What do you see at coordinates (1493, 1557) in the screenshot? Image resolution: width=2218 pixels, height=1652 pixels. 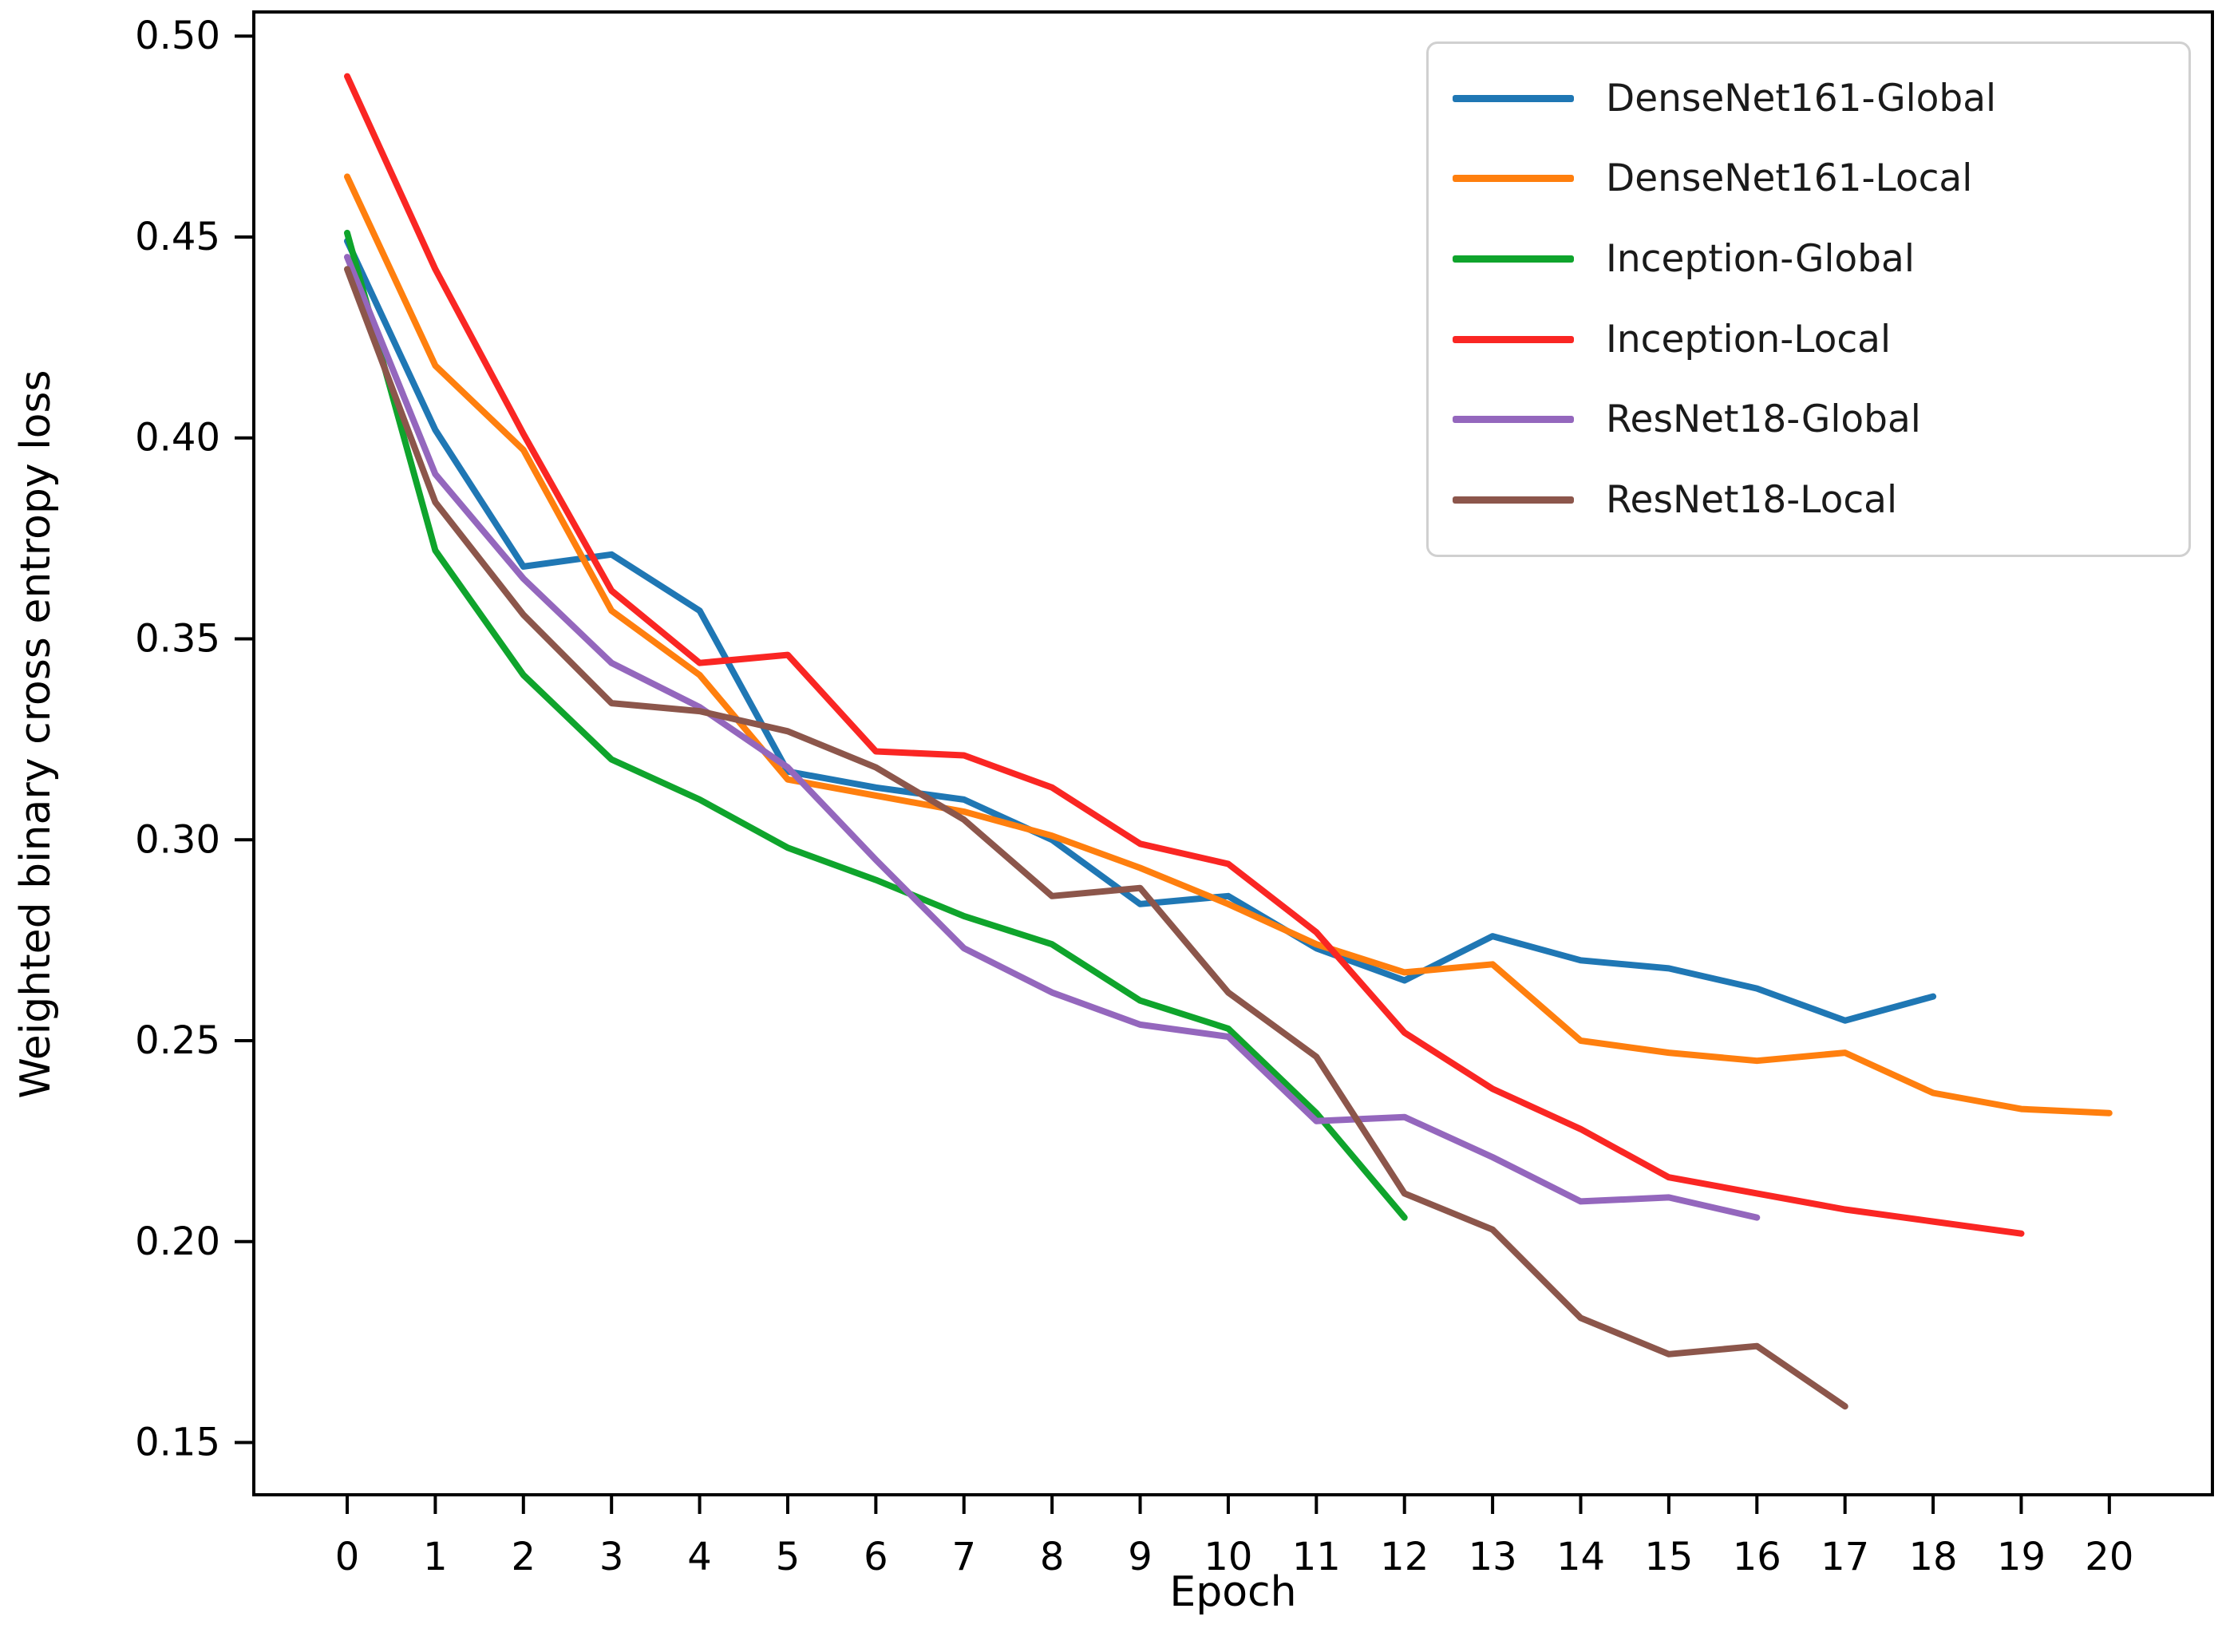 I see `x-tick-label: 13` at bounding box center [1493, 1557].